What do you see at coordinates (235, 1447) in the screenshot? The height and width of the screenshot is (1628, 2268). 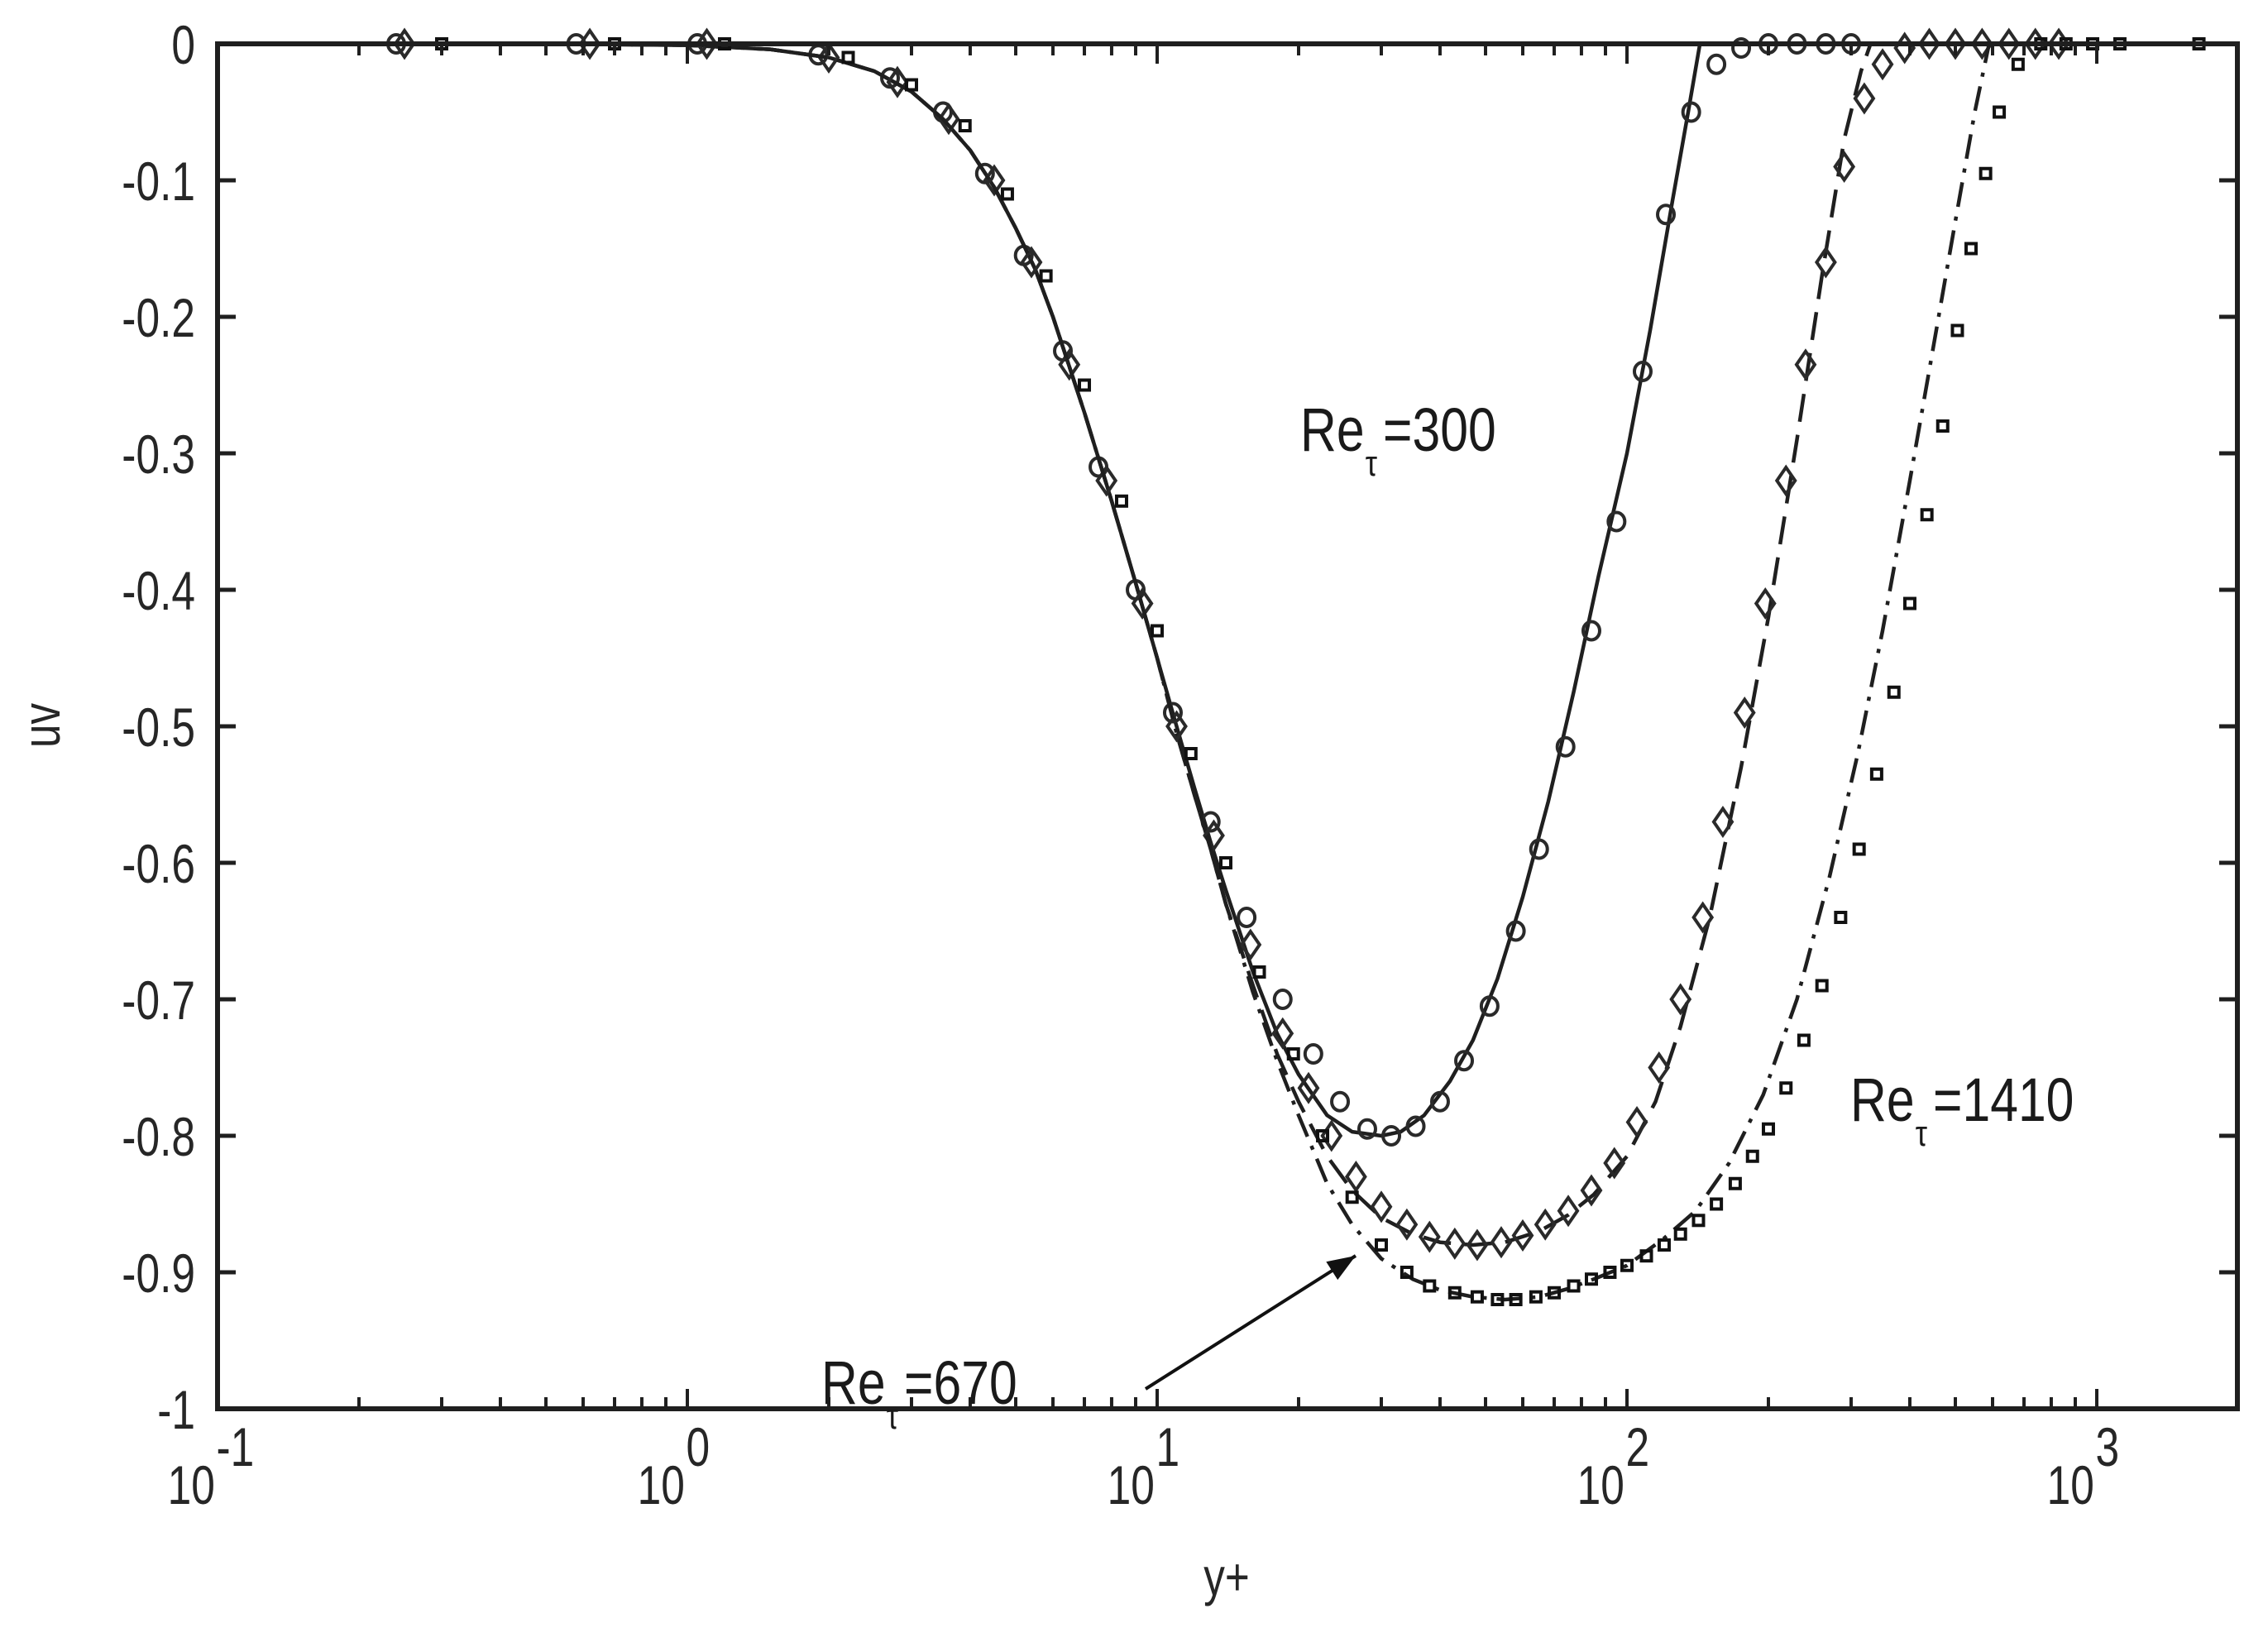 I see `x-tick-exponent: -1` at bounding box center [235, 1447].